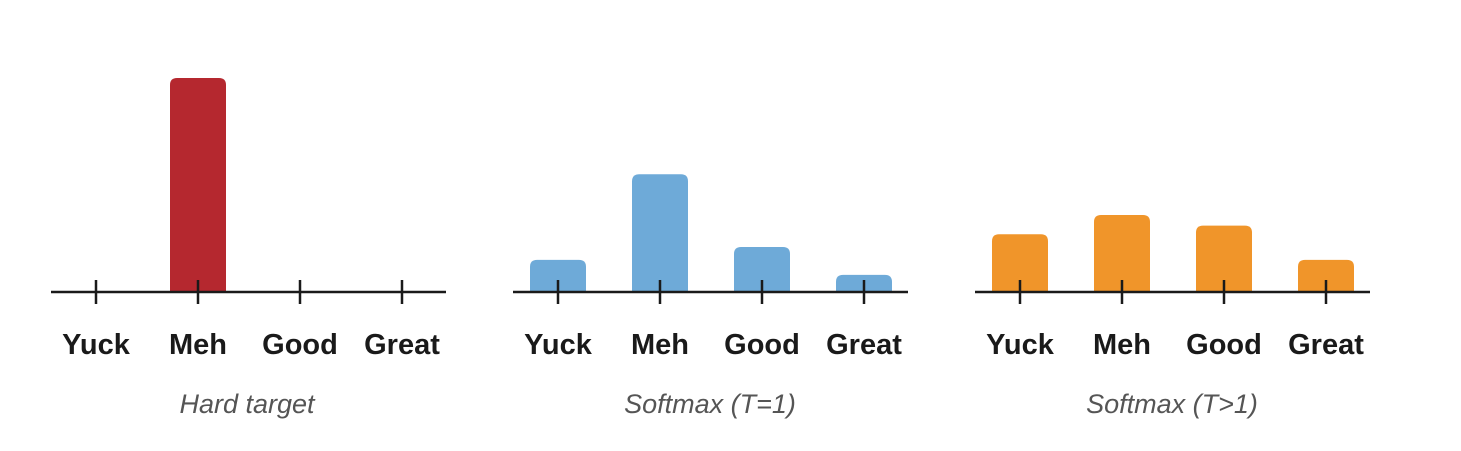  What do you see at coordinates (1172, 404) in the screenshot?
I see `chart-caption-softmax-tgt1: Softmax (T>1)` at bounding box center [1172, 404].